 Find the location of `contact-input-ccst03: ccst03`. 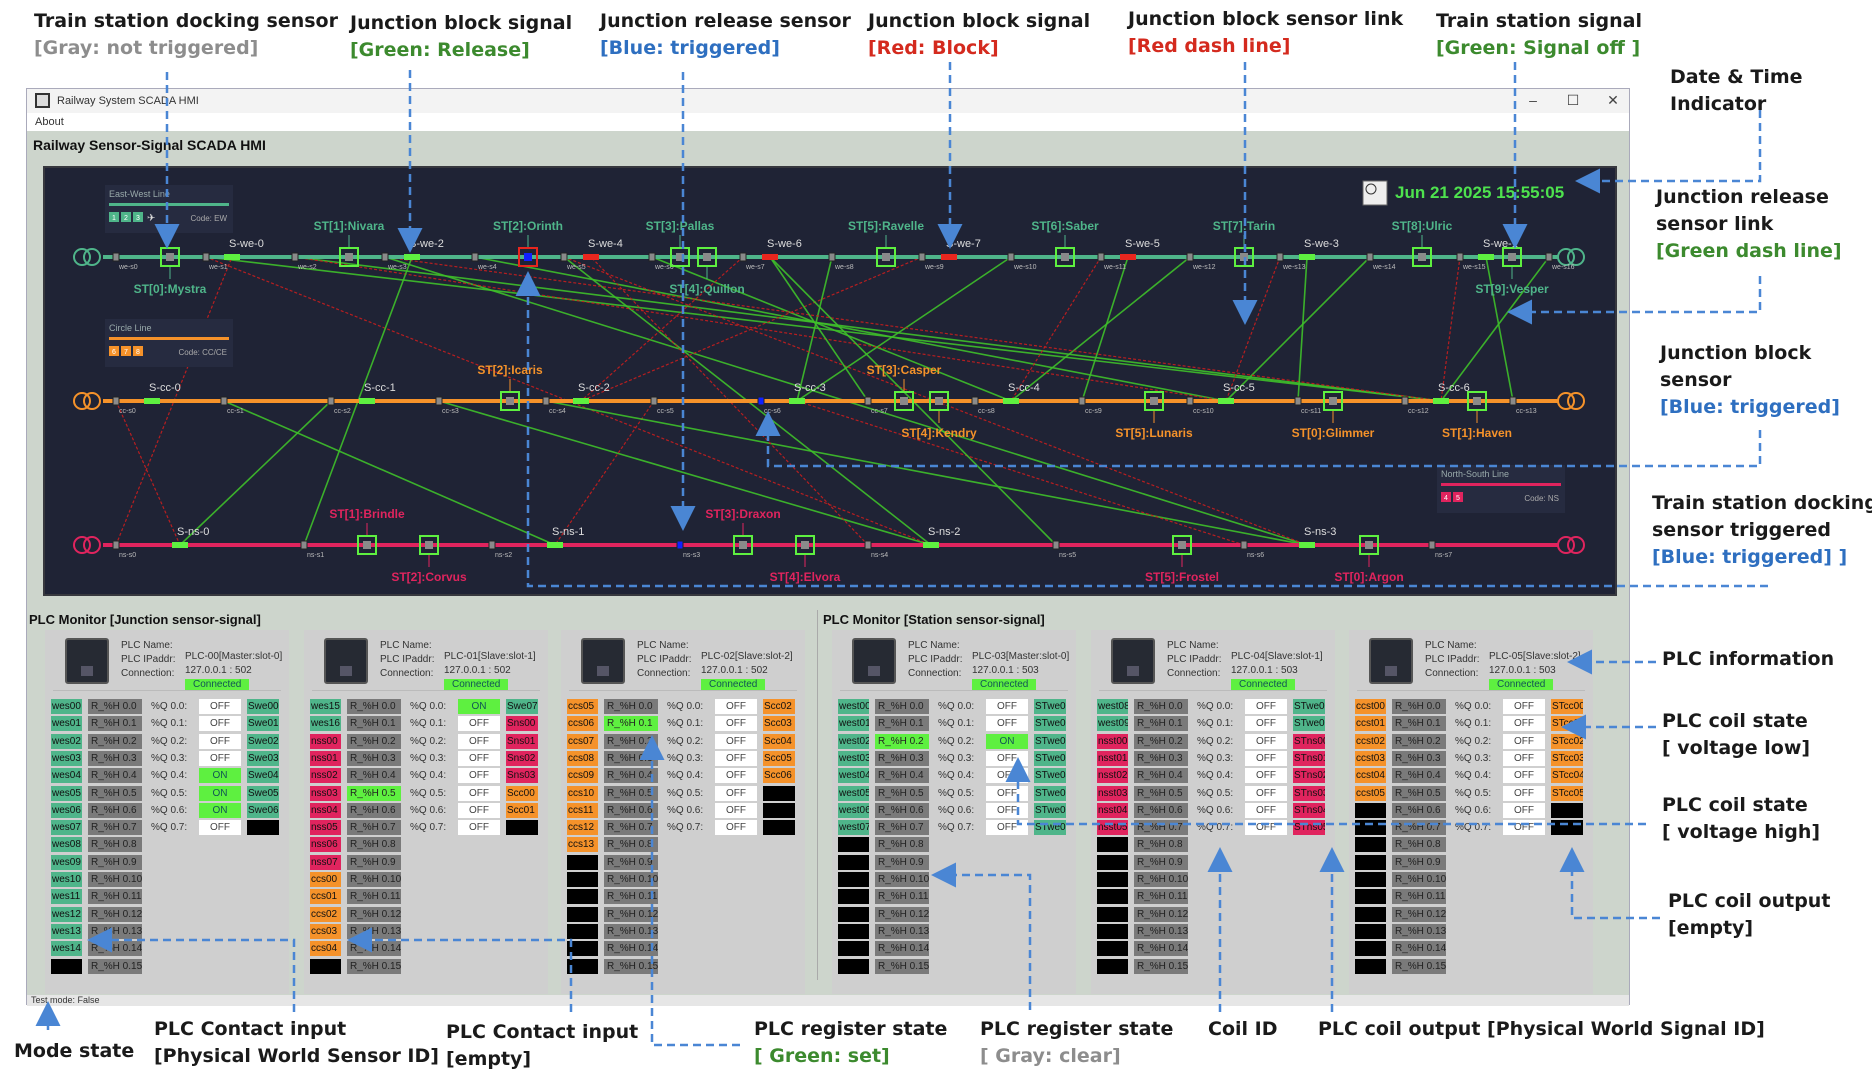

contact-input-ccst03: ccst03 is located at coordinates (1370, 758).